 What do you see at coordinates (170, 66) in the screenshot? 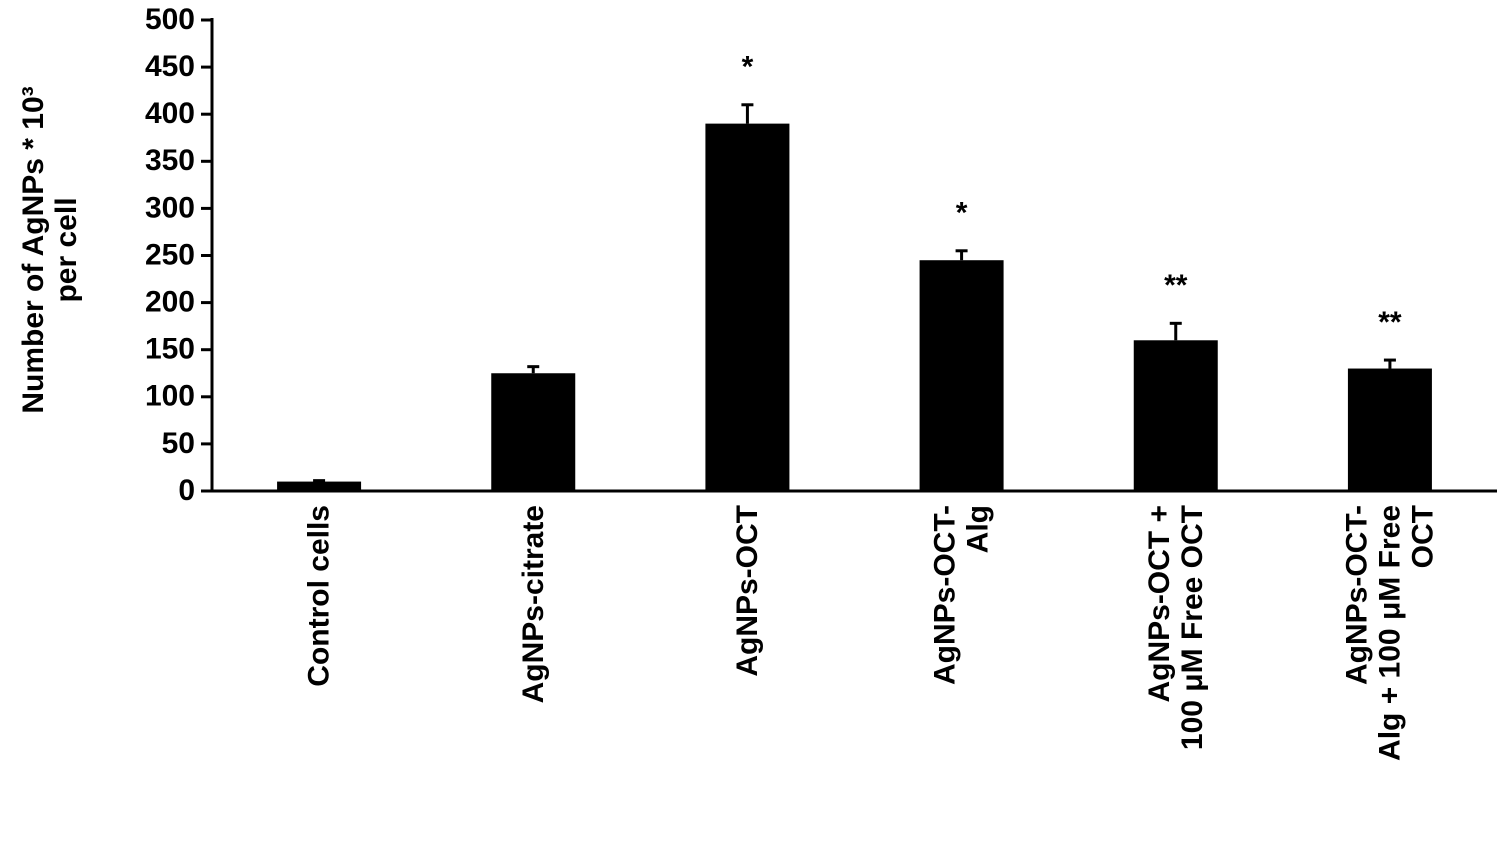
I see `y-tick-label: 450` at bounding box center [170, 66].